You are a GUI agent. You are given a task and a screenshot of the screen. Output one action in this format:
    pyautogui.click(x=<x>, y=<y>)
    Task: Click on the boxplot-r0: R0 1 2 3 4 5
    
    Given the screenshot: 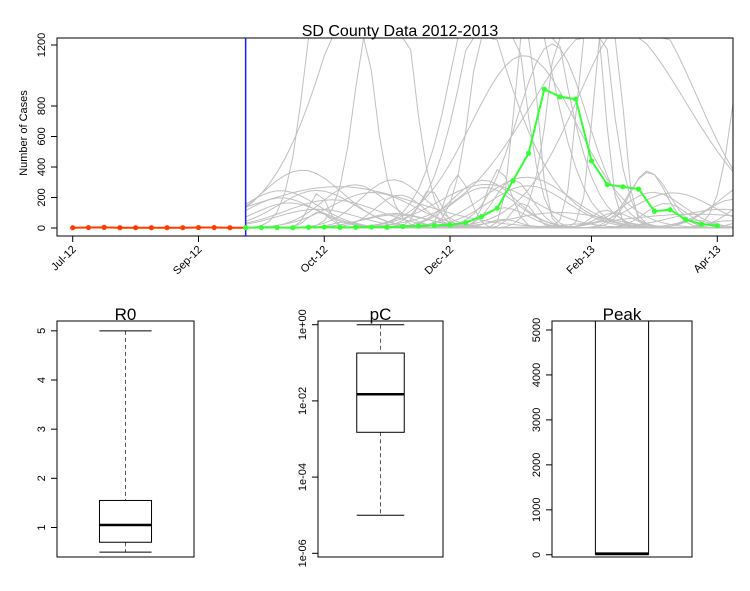 What is the action you would take?
    pyautogui.click(x=115, y=431)
    